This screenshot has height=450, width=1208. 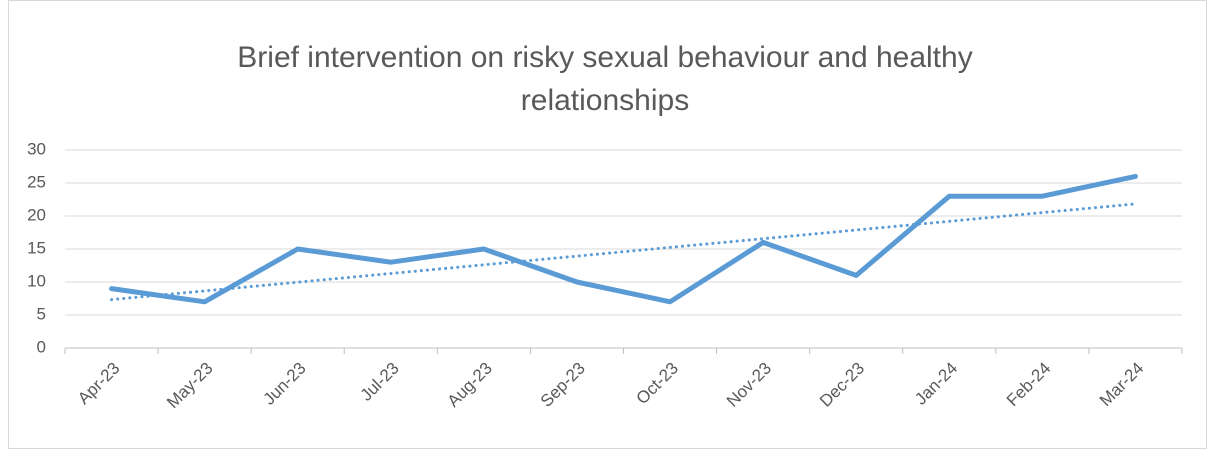 What do you see at coordinates (36, 181) in the screenshot?
I see `y-tick-label: 25` at bounding box center [36, 181].